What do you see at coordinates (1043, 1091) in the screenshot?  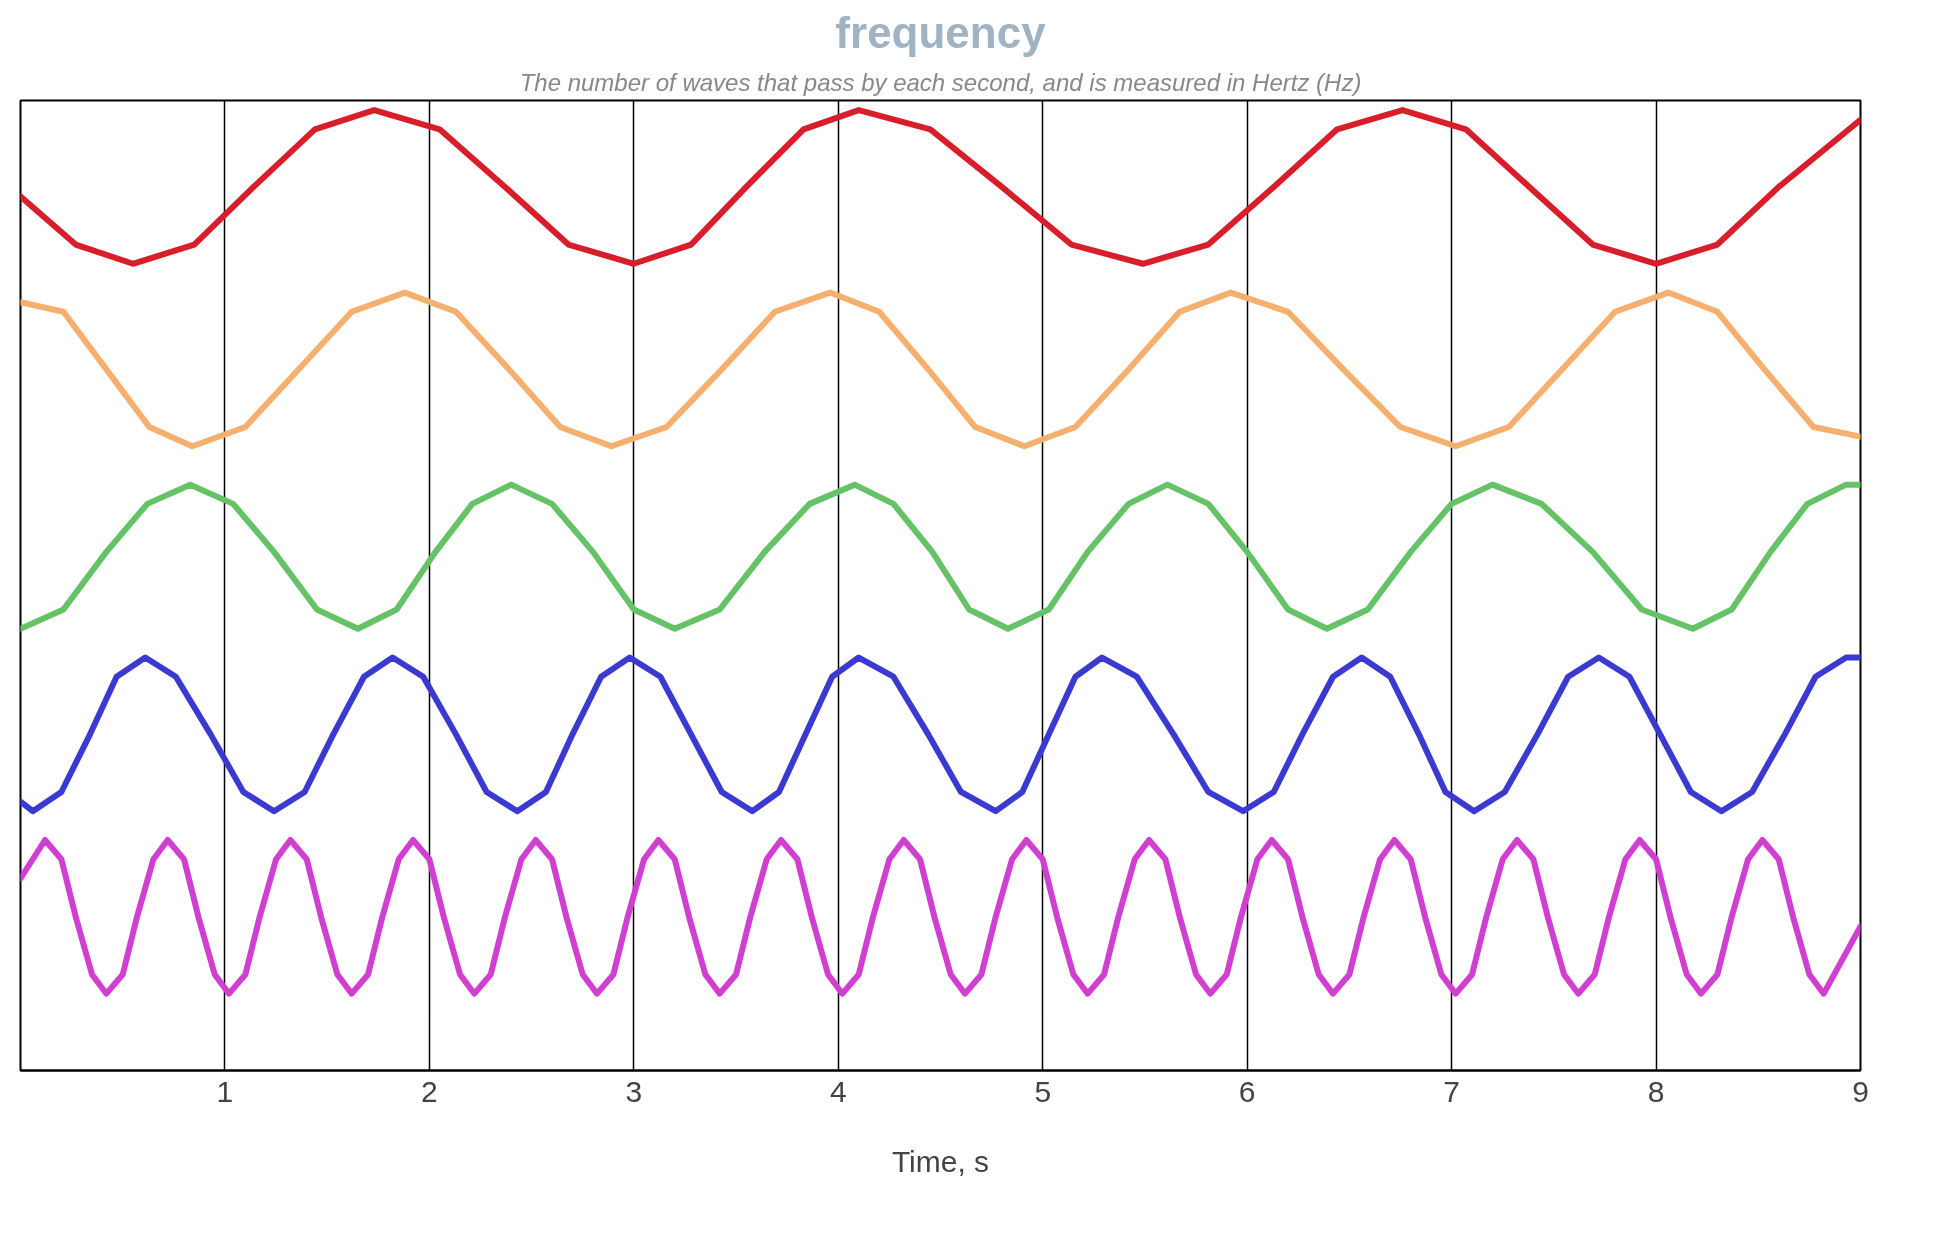 I see `x-tick-label: 5` at bounding box center [1043, 1091].